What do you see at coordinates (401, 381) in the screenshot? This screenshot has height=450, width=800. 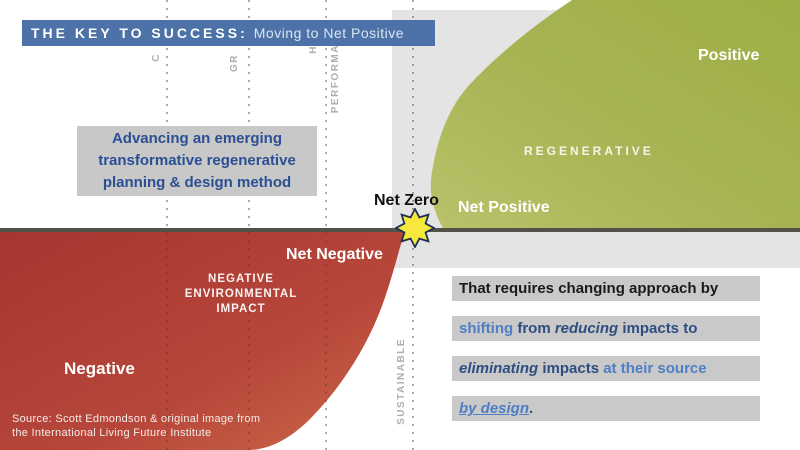 I see `axis-label-sustainable: SUSTAINABLE` at bounding box center [401, 381].